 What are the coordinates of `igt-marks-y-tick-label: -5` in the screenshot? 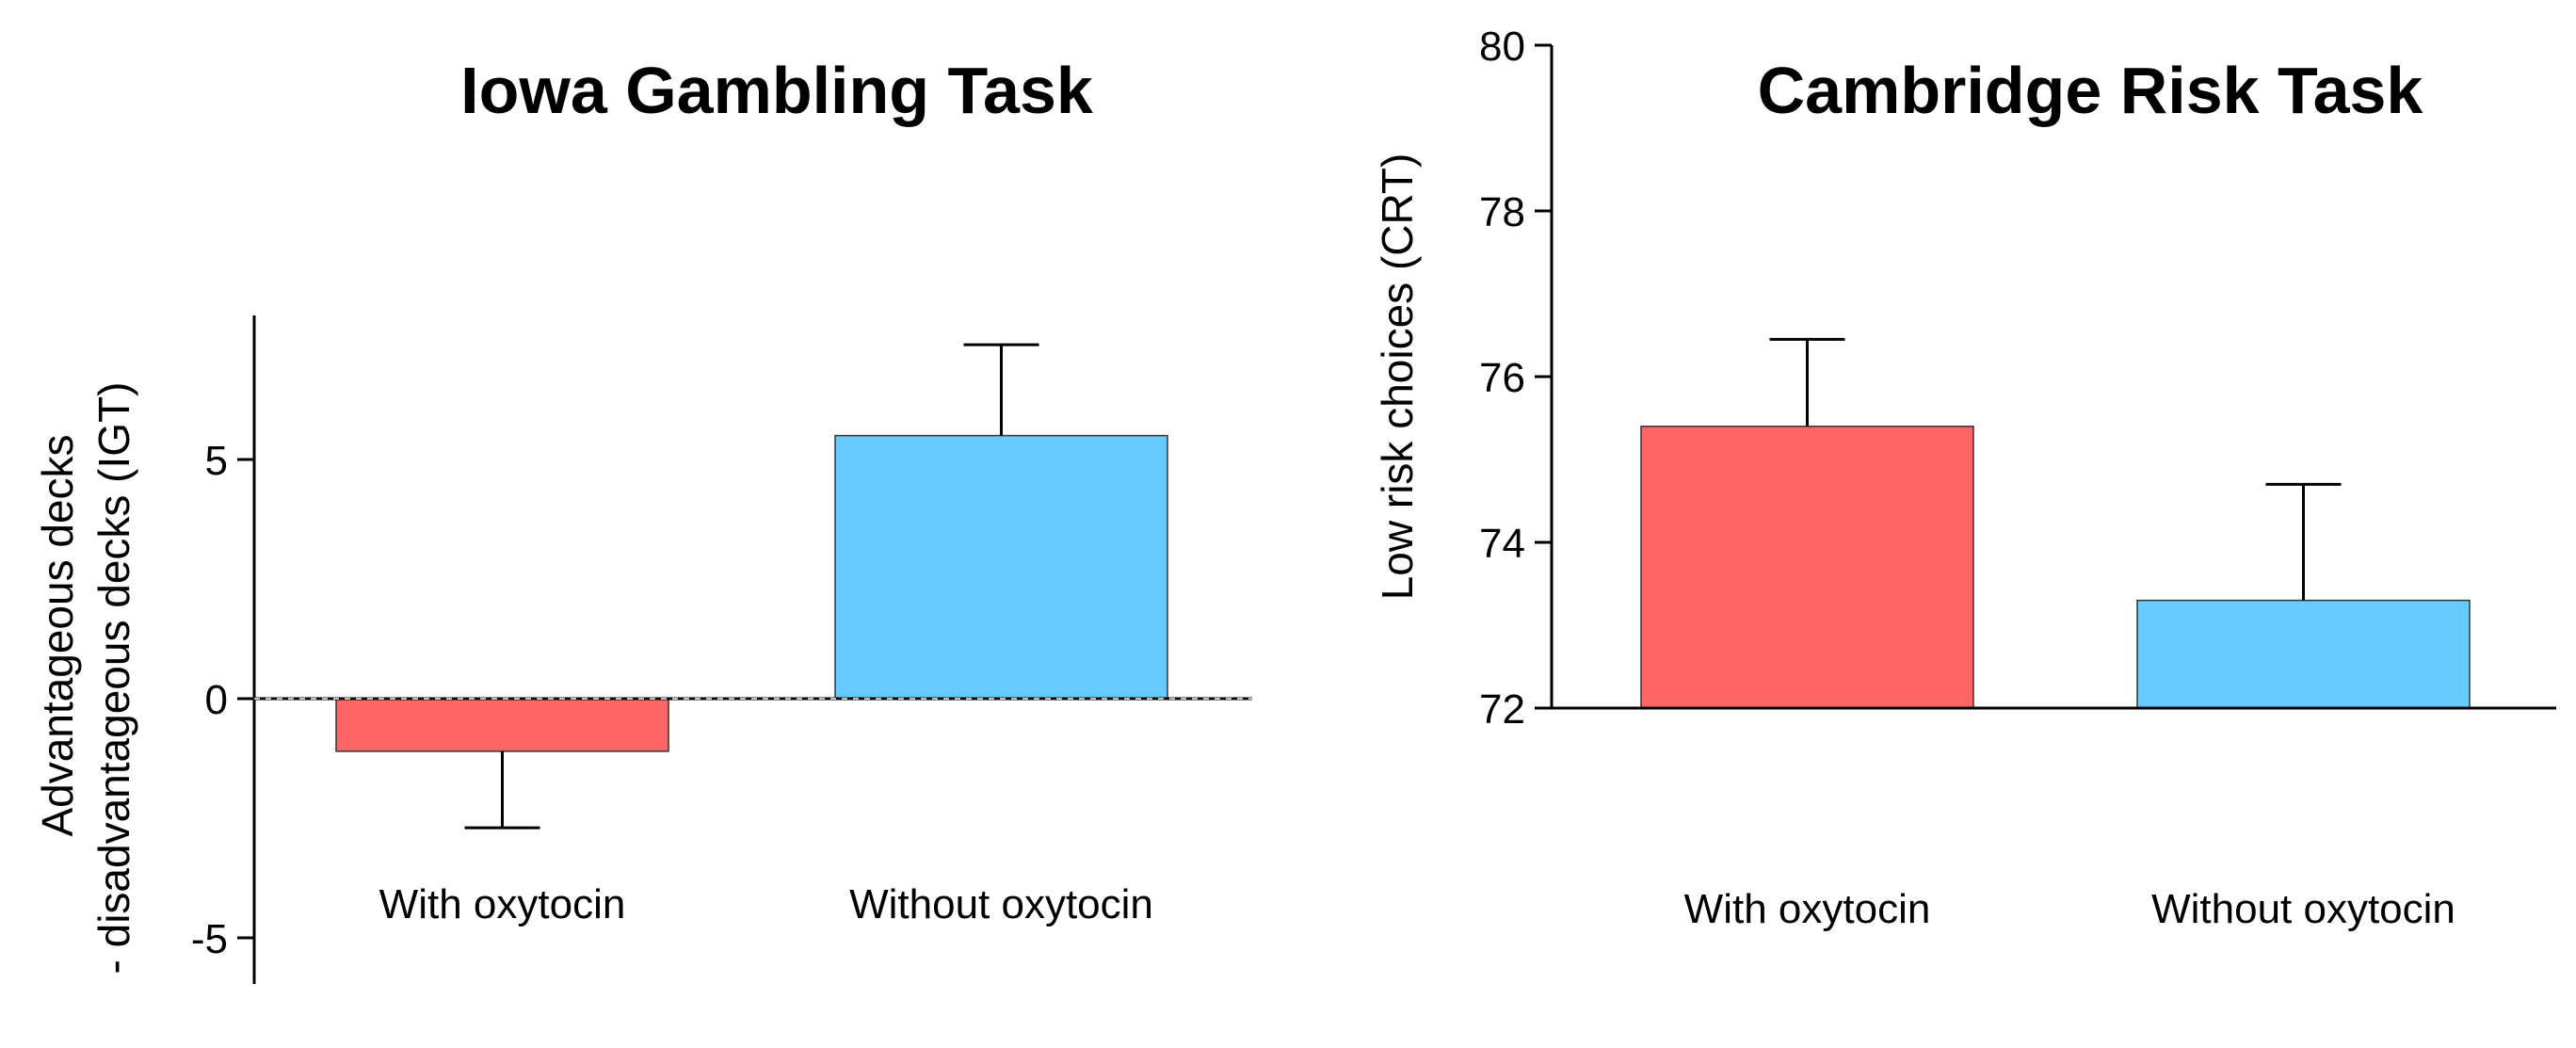 It's located at (209, 939).